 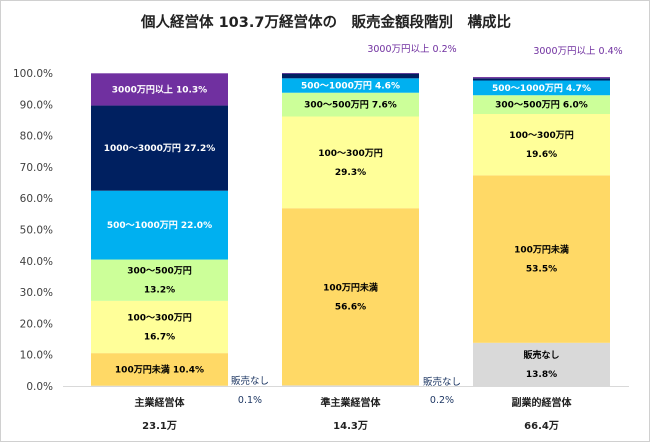 I want to click on segment-label: 16.7%, so click(x=159, y=337).